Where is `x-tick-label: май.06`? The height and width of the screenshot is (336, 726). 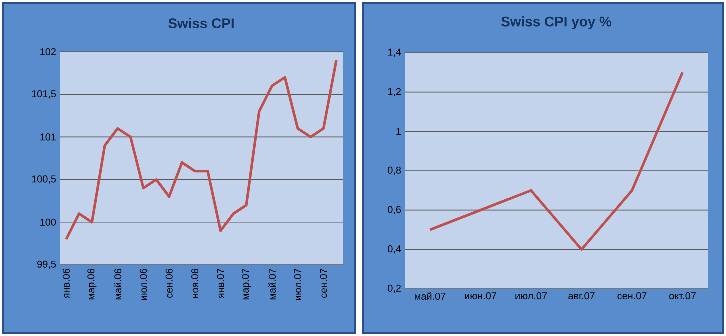 x-tick-label: май.06 is located at coordinates (118, 284).